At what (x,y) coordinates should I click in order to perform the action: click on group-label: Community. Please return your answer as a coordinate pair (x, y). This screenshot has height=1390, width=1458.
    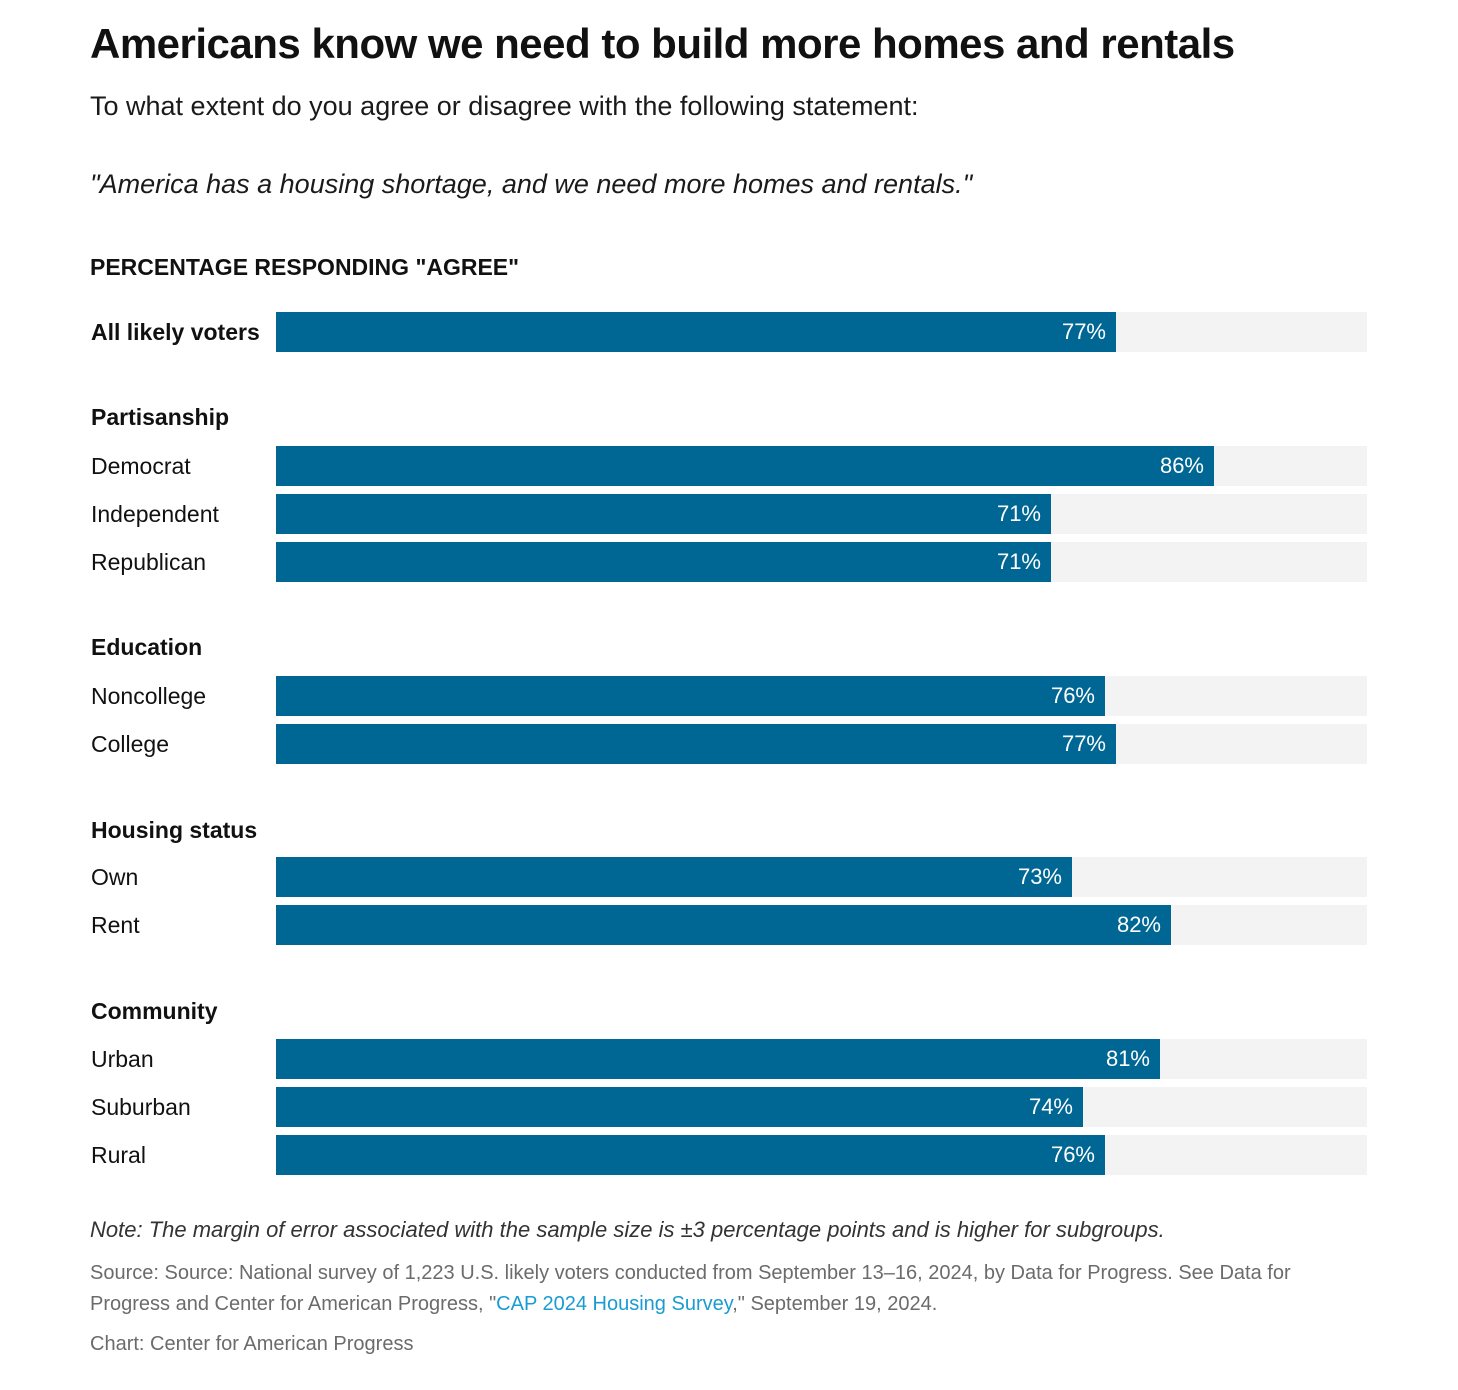
    Looking at the image, I should click on (154, 1011).